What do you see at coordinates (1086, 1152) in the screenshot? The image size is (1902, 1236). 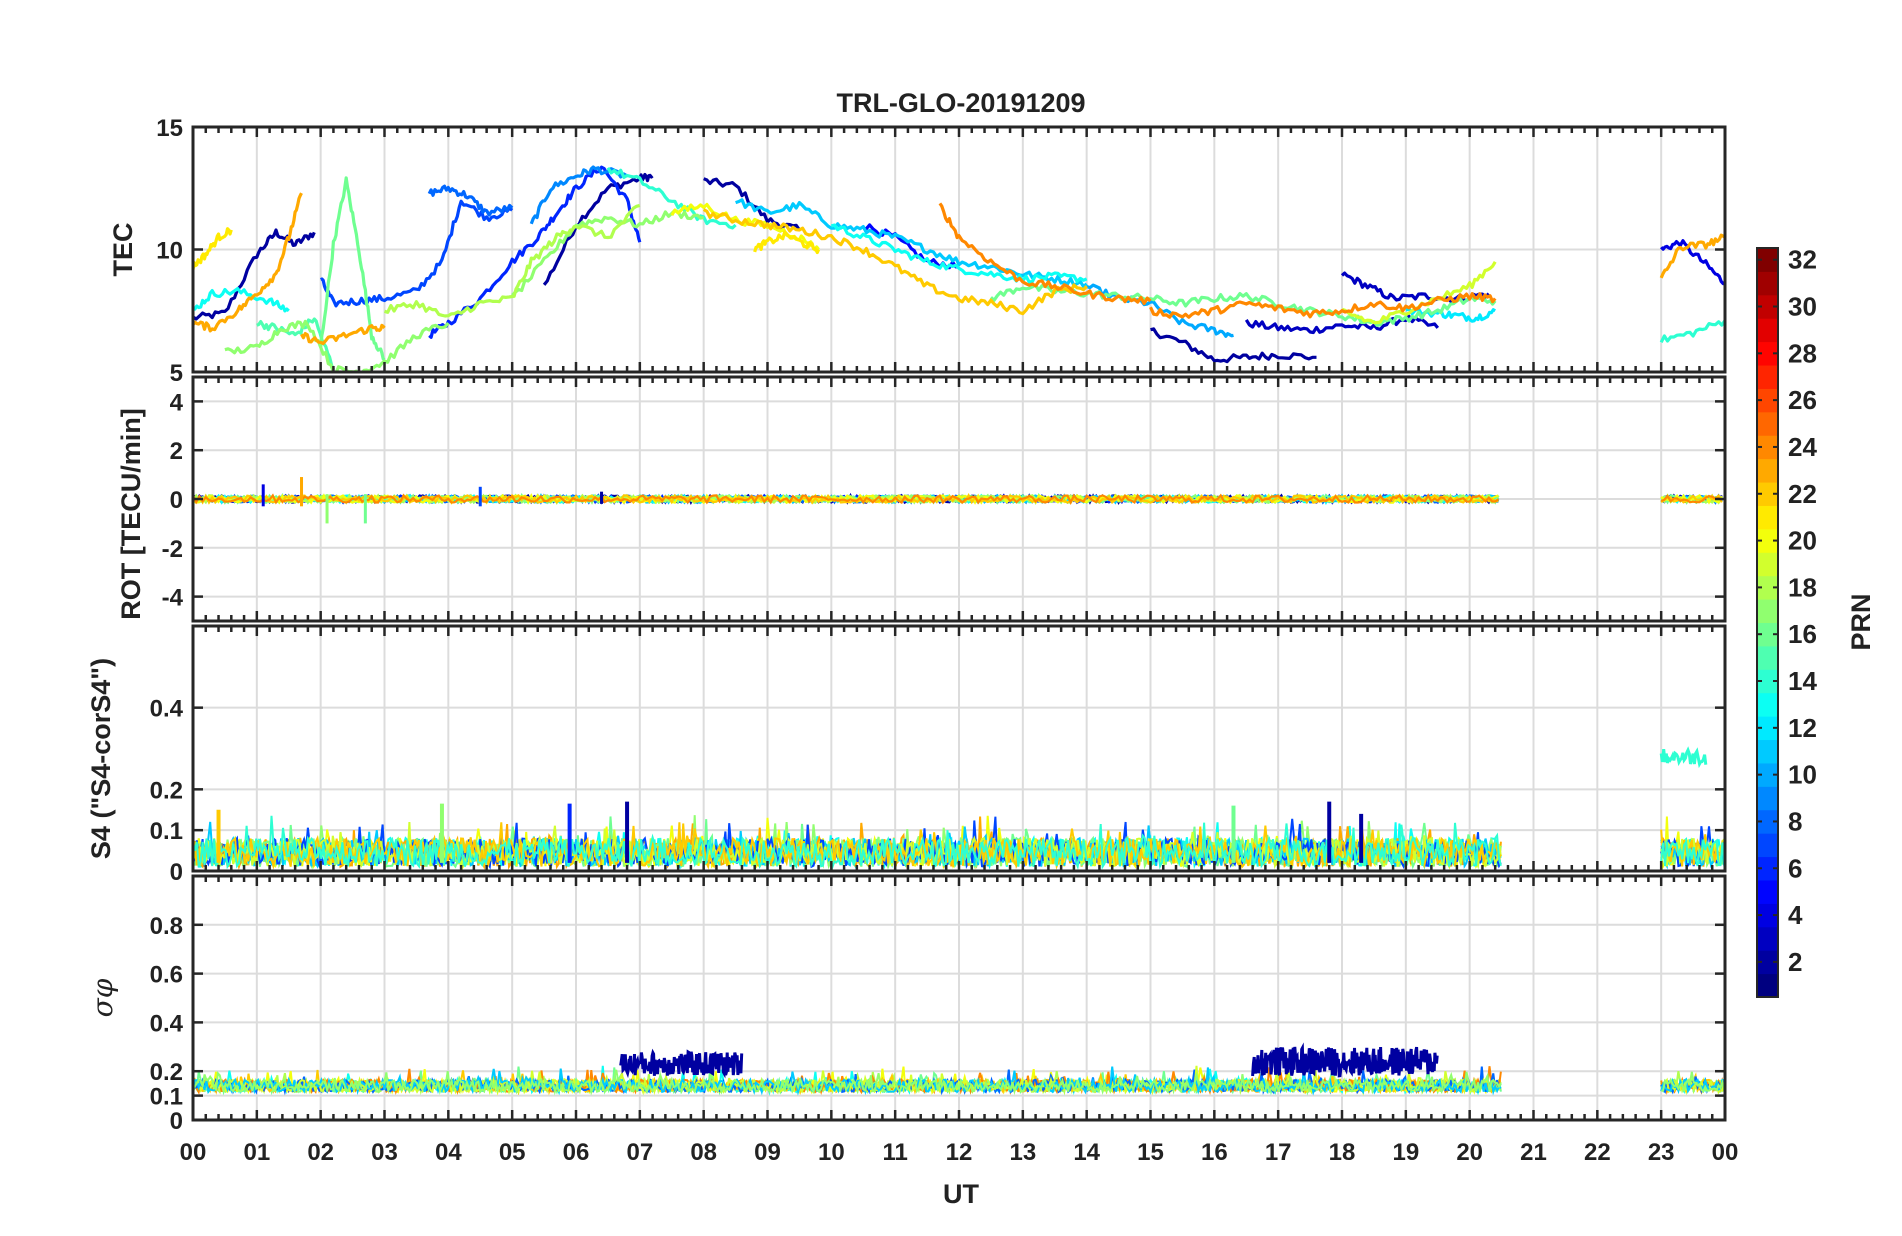 I see `x-tick-label: 14` at bounding box center [1086, 1152].